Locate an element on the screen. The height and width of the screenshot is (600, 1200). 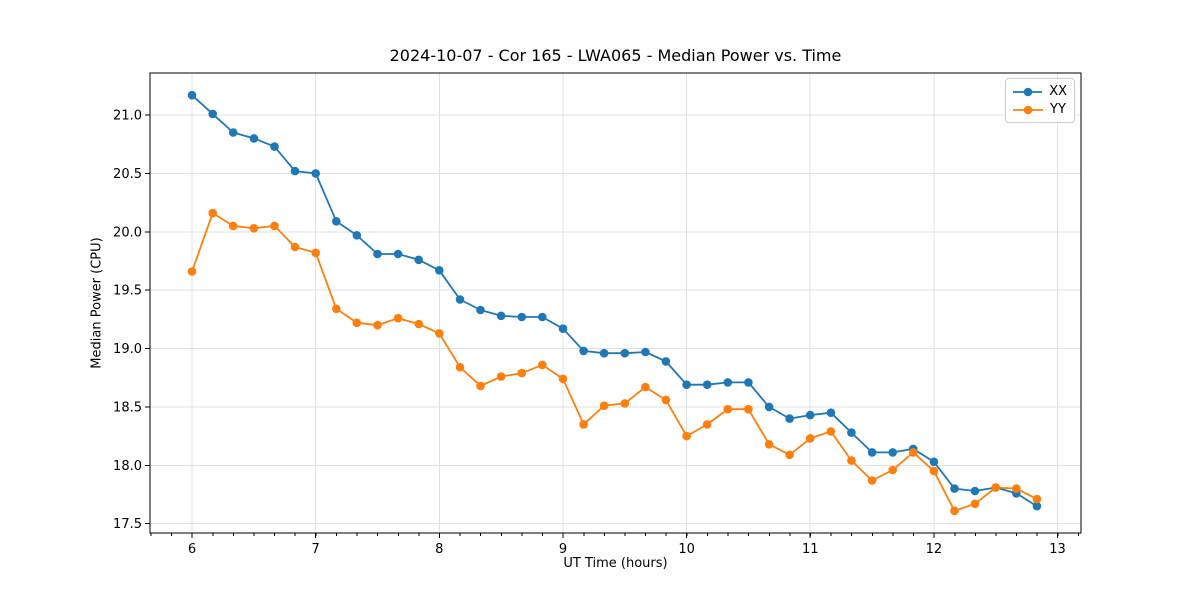
legend: XX YY is located at coordinates (1040, 100).